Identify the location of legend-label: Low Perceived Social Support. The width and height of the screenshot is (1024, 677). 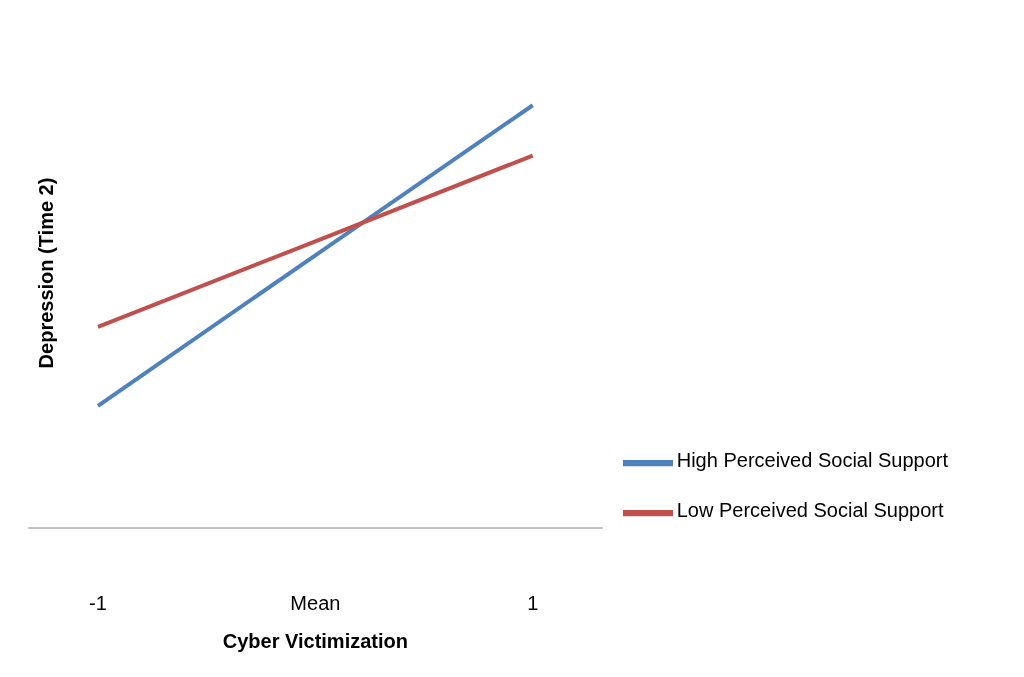
(810, 510).